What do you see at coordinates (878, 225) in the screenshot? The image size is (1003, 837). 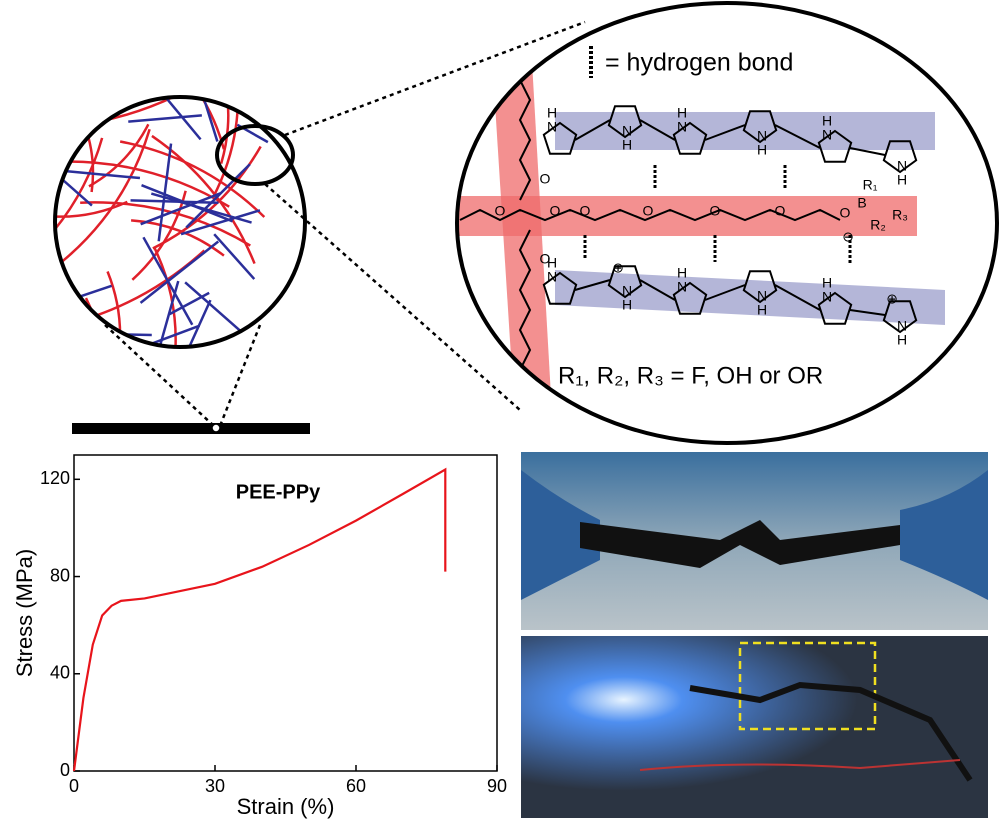 I see `atom-label: R₂` at bounding box center [878, 225].